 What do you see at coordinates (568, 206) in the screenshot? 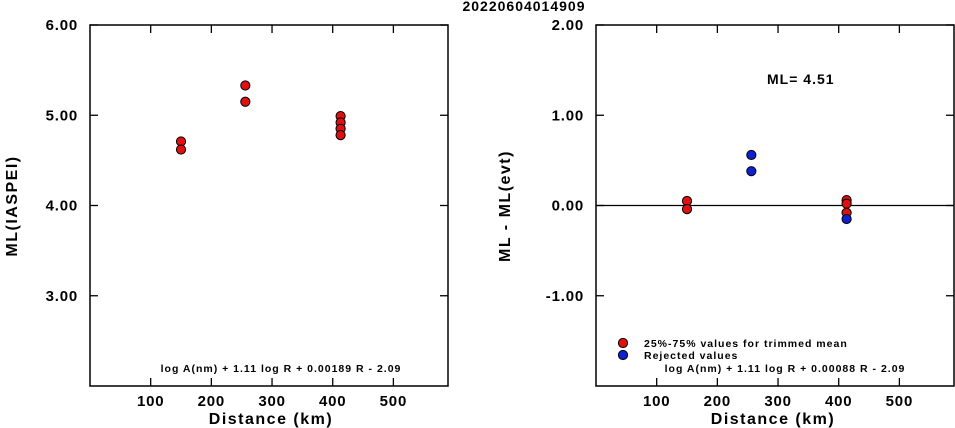
I see `right-y-tick-label: 0.00` at bounding box center [568, 206].